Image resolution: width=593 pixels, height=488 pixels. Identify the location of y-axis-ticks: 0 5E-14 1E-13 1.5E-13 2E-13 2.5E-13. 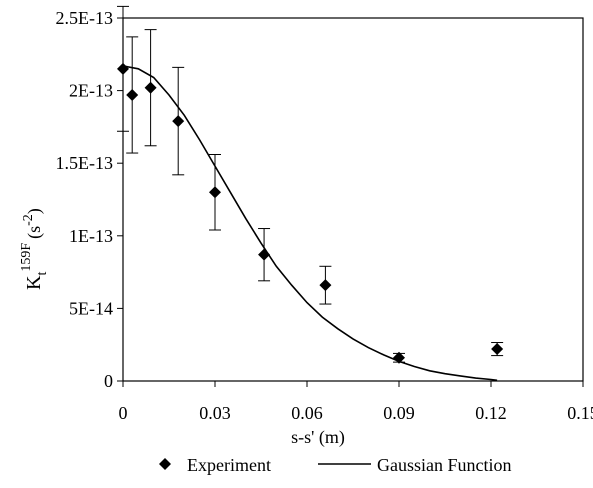
(89, 199).